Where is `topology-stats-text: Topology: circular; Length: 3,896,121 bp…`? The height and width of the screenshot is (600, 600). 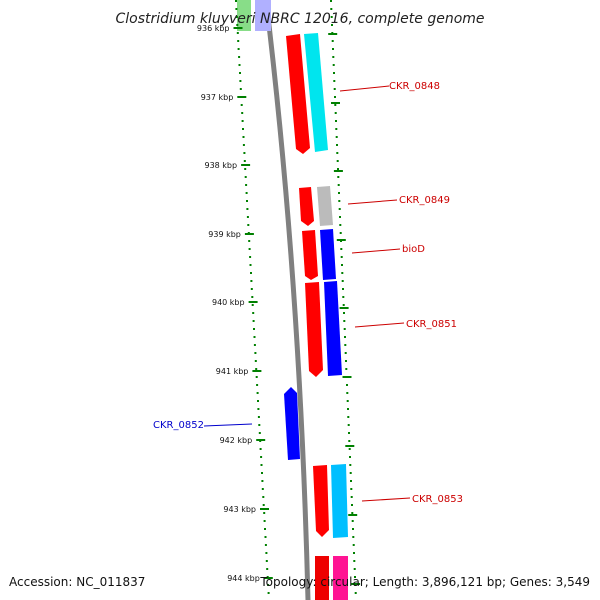 topology-stats-text: Topology: circular; Length: 3,896,121 bp… is located at coordinates (424, 582).